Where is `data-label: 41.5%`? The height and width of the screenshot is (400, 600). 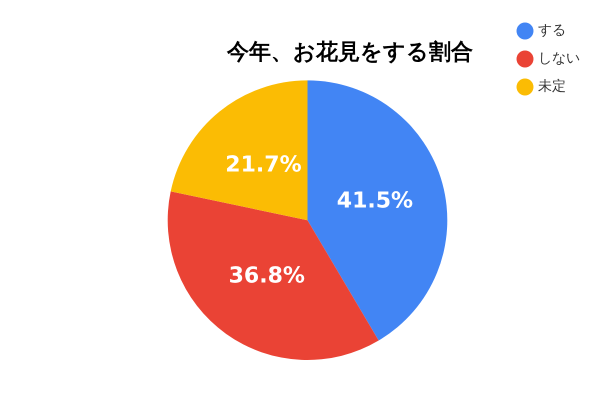
data-label: 41.5% is located at coordinates (375, 201).